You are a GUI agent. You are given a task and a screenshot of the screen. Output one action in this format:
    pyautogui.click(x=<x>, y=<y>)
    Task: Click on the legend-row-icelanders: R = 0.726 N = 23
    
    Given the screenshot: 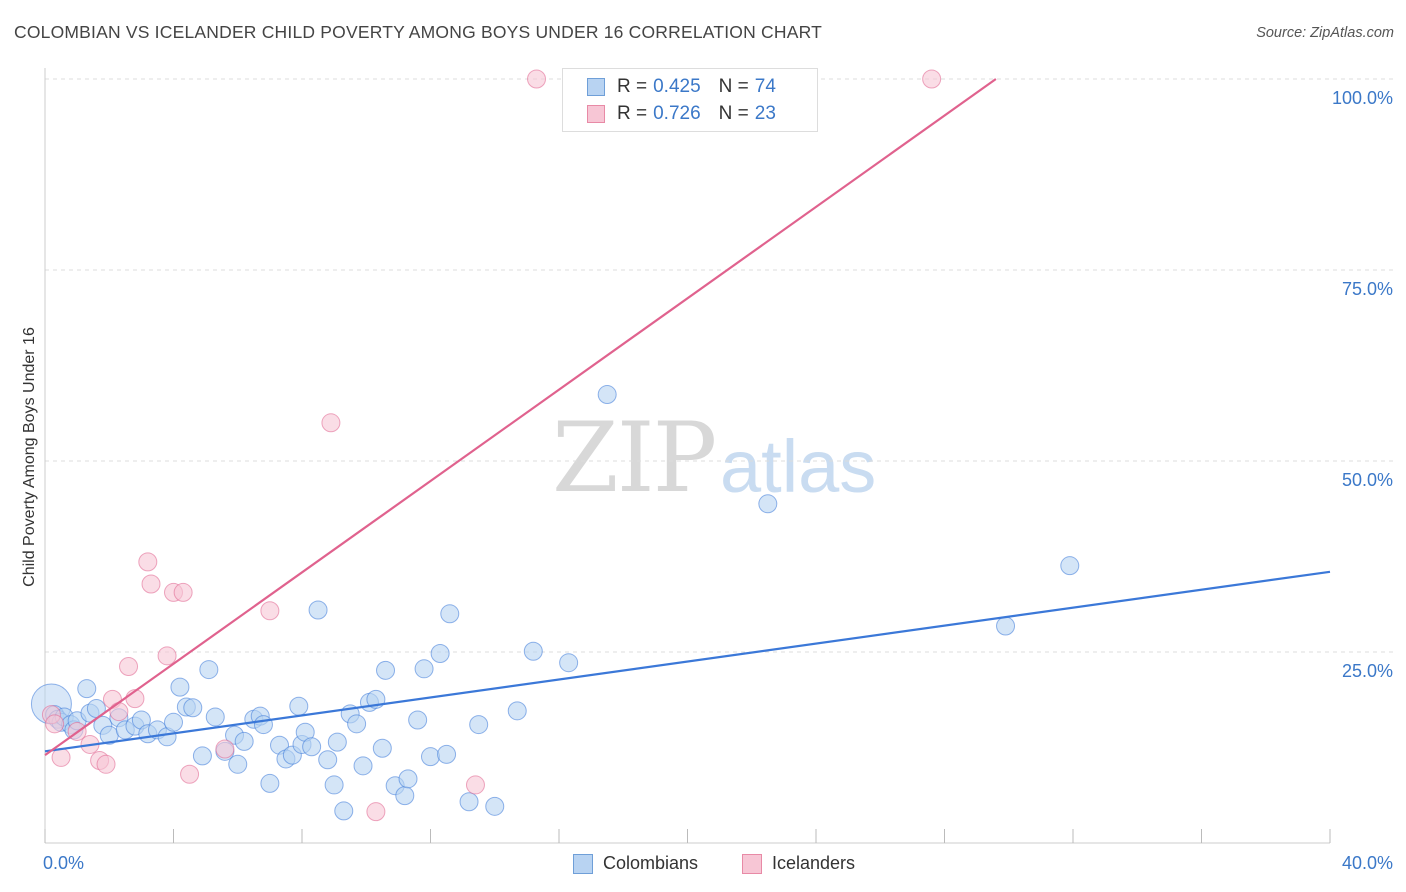 What is the action you would take?
    pyautogui.click(x=681, y=114)
    